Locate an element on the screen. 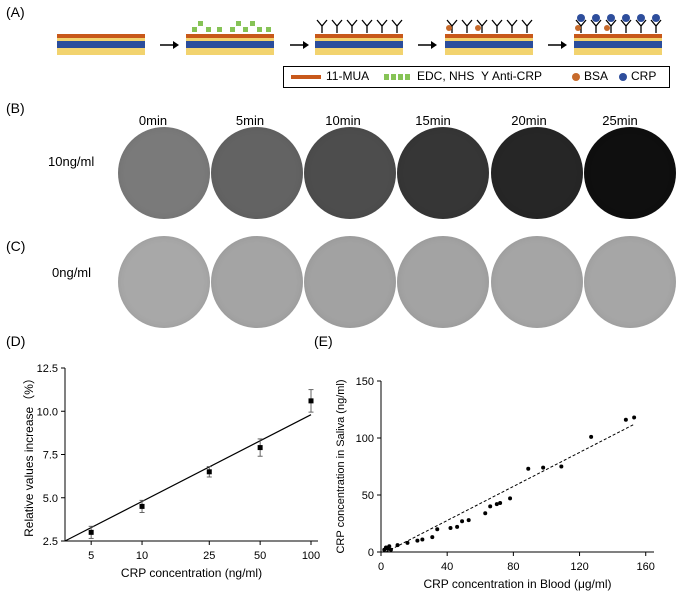 This screenshot has height=594, width=676. legend-anti-symbol: Y is located at coordinates (485, 76).